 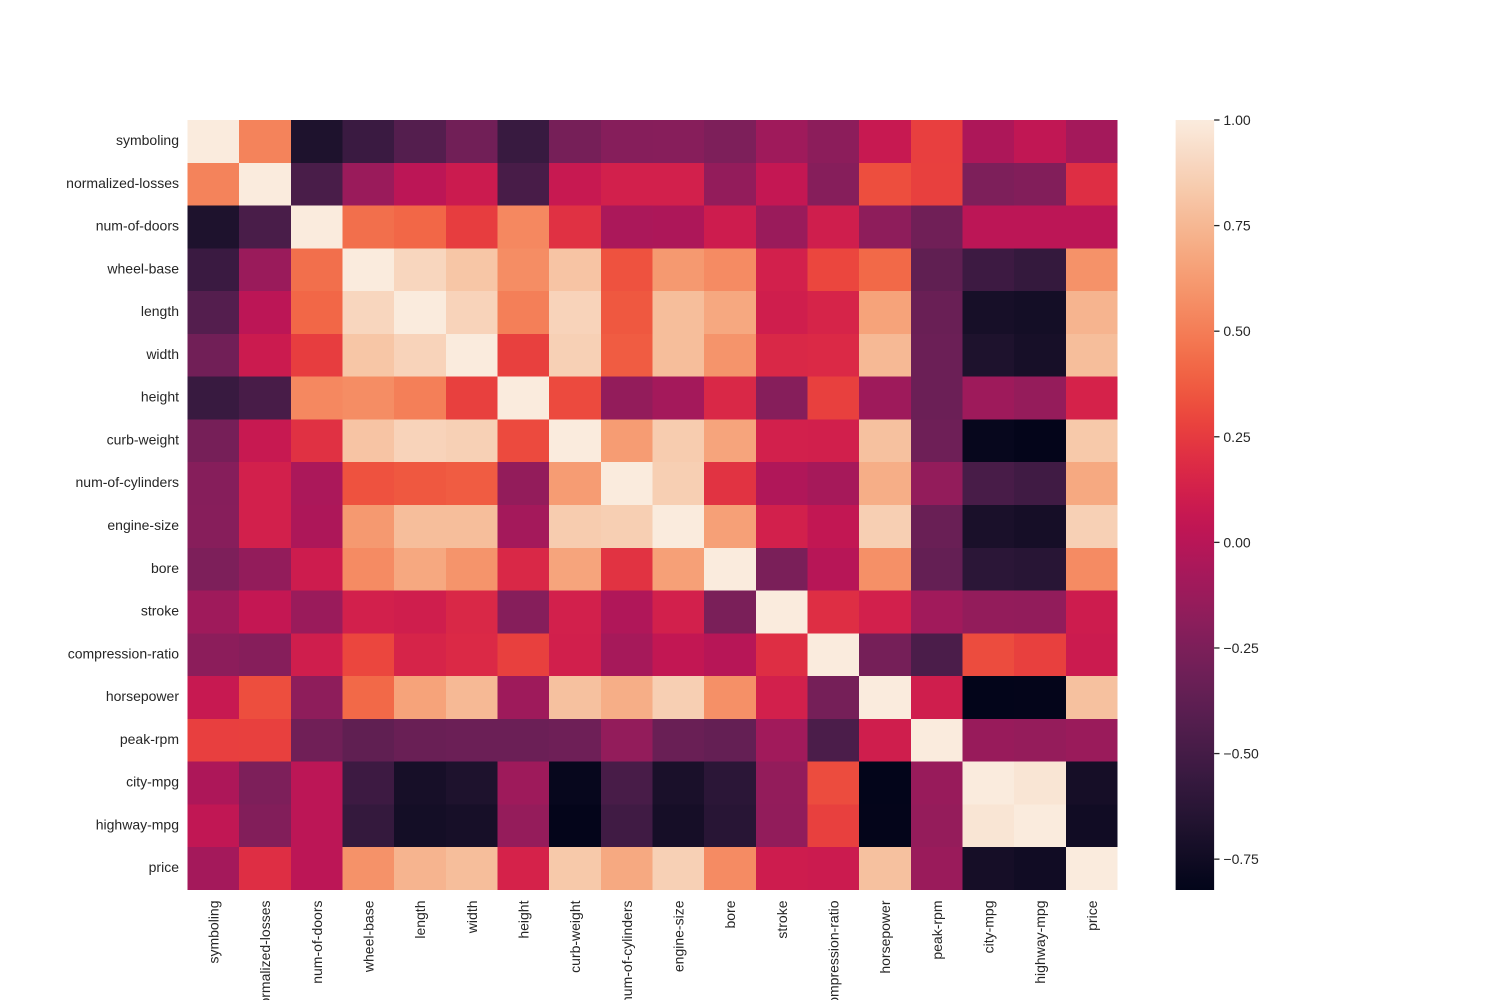 I want to click on svg-text: 0.50, so click(x=1236, y=331).